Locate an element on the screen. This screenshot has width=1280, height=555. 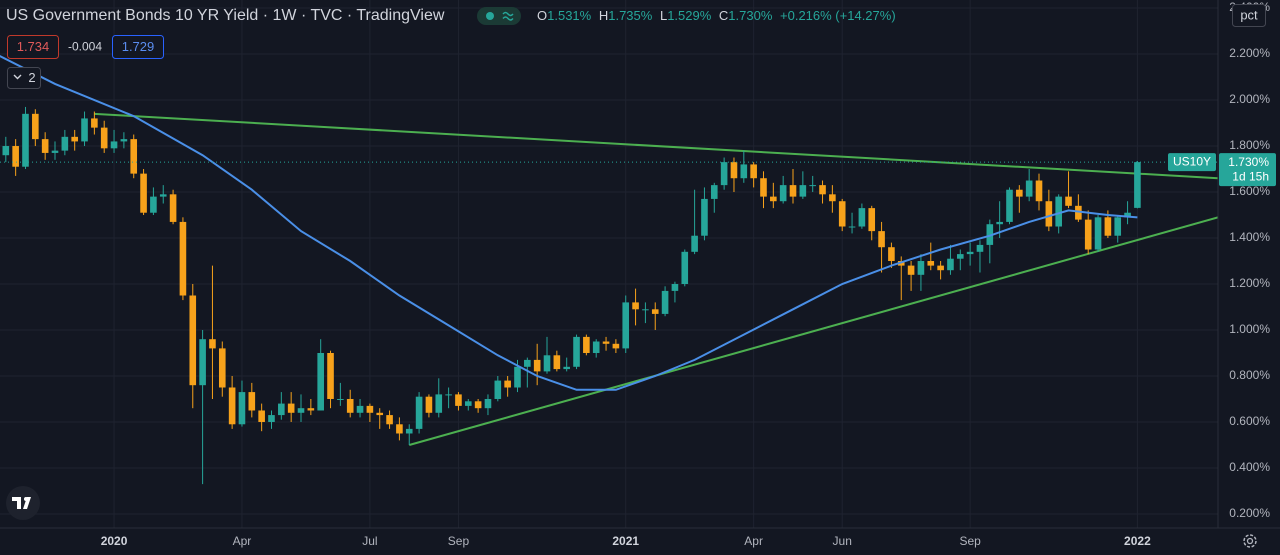
x-tick-label: Jun is located at coordinates (842, 541).